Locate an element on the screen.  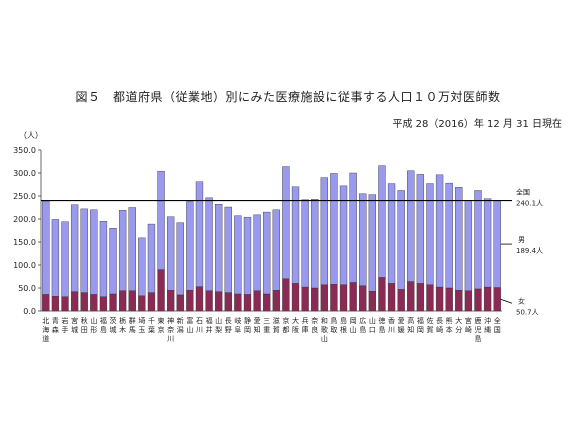
category-label: 大 is located at coordinates (458, 320).